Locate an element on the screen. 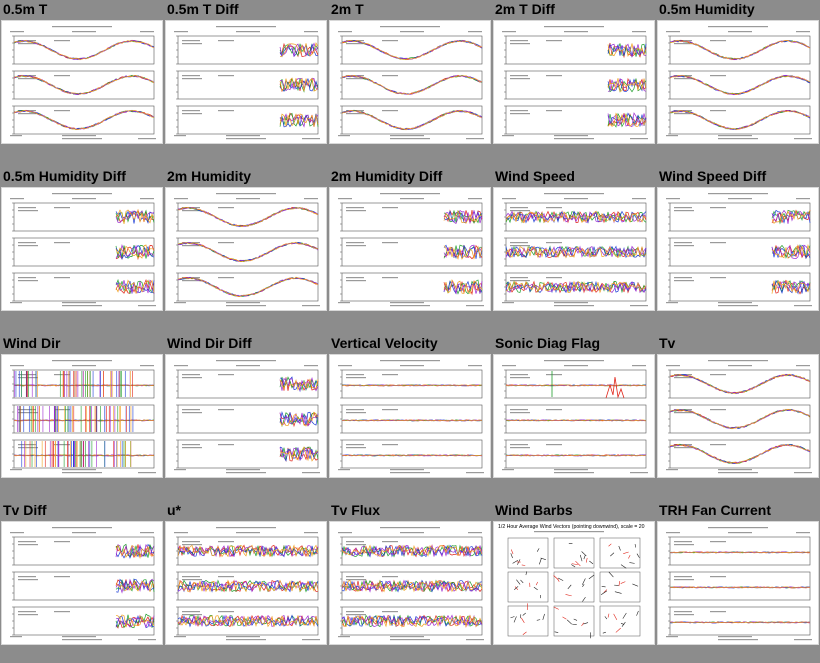 Image resolution: width=820 pixels, height=663 pixels. tile-title: 0.5m T Diff is located at coordinates (203, 9).